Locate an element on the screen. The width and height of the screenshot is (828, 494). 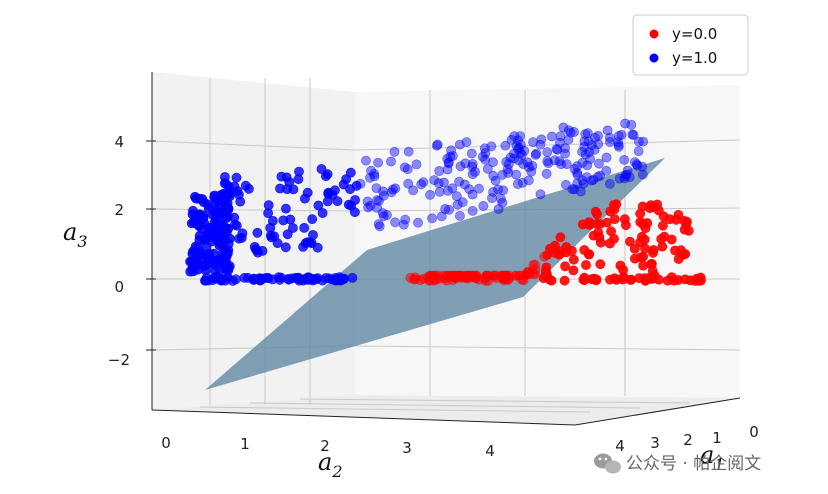
y-axis-line is located at coordinates (363, 417).